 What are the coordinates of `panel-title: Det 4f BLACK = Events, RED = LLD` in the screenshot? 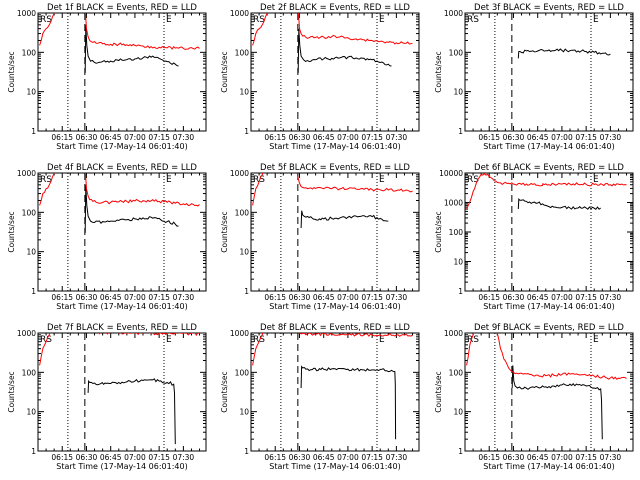 It's located at (122, 168).